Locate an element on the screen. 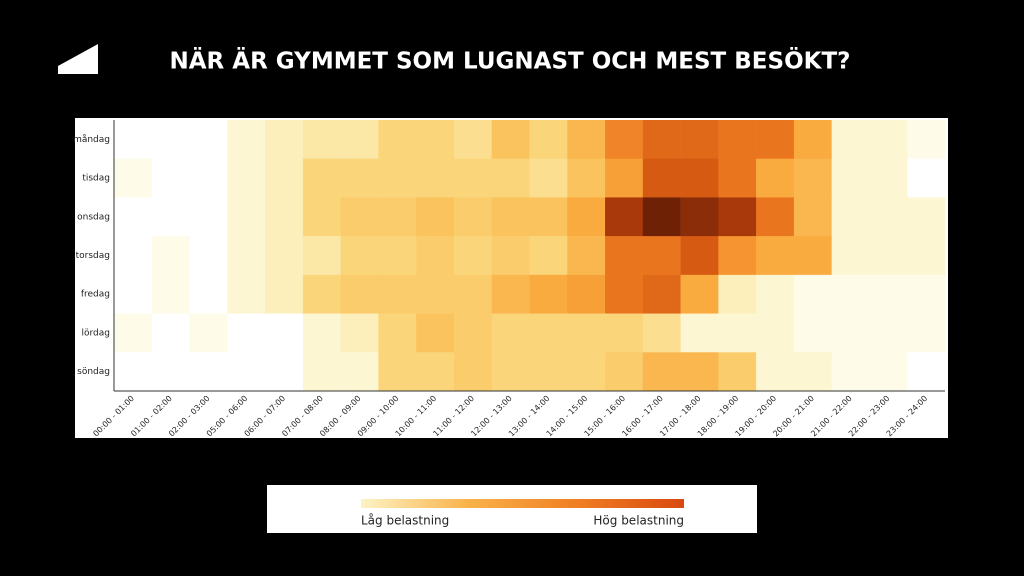 This screenshot has height=576, width=1024. y-tick-label: söndag is located at coordinates (93, 372).